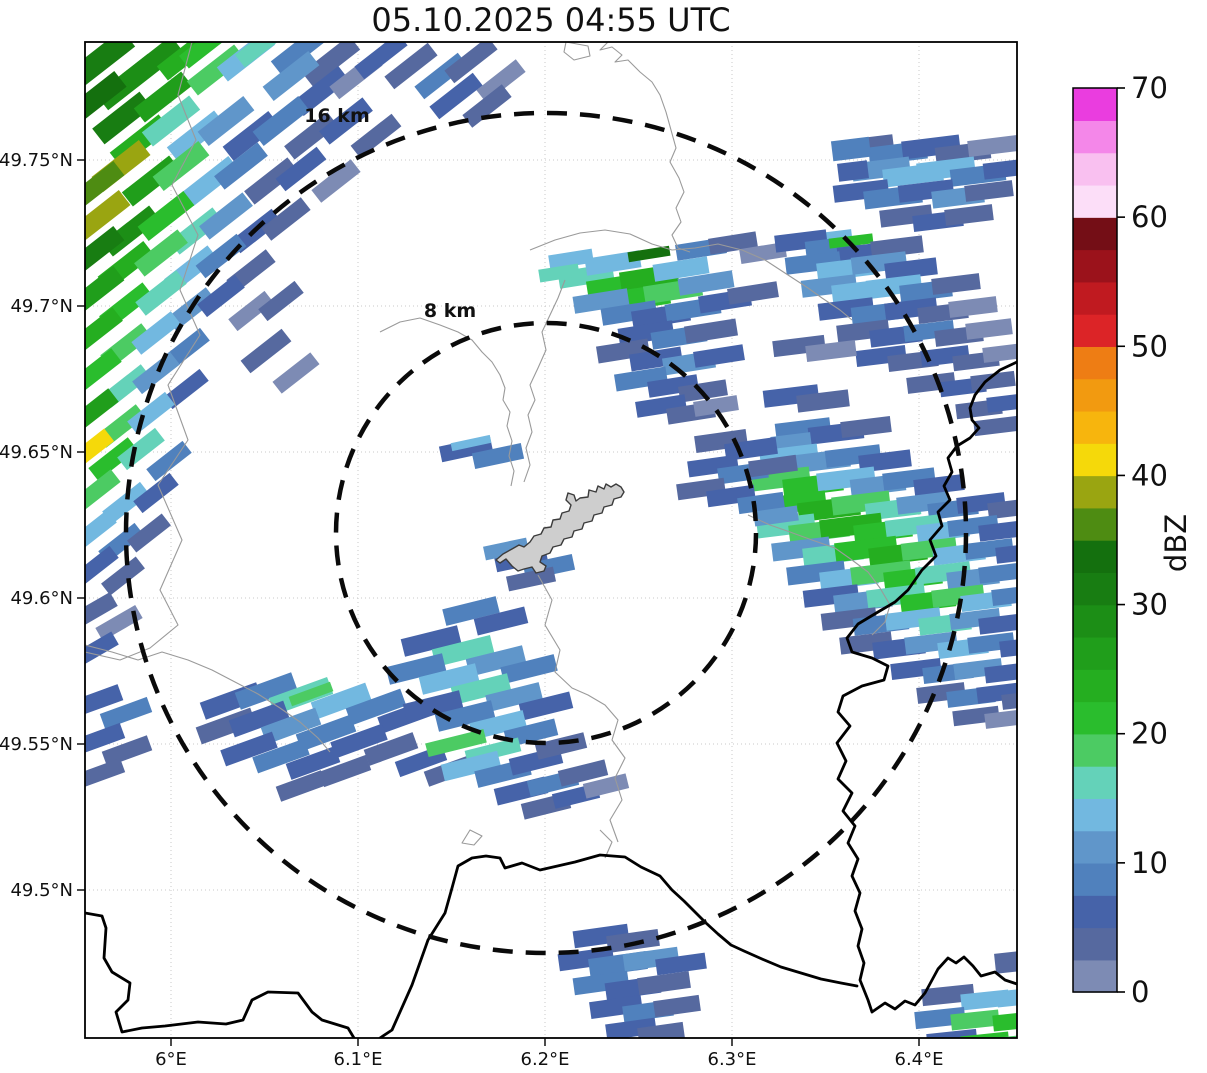 The width and height of the screenshot is (1207, 1073). What do you see at coordinates (1095, 540) in the screenshot?
I see `colorbar-frame` at bounding box center [1095, 540].